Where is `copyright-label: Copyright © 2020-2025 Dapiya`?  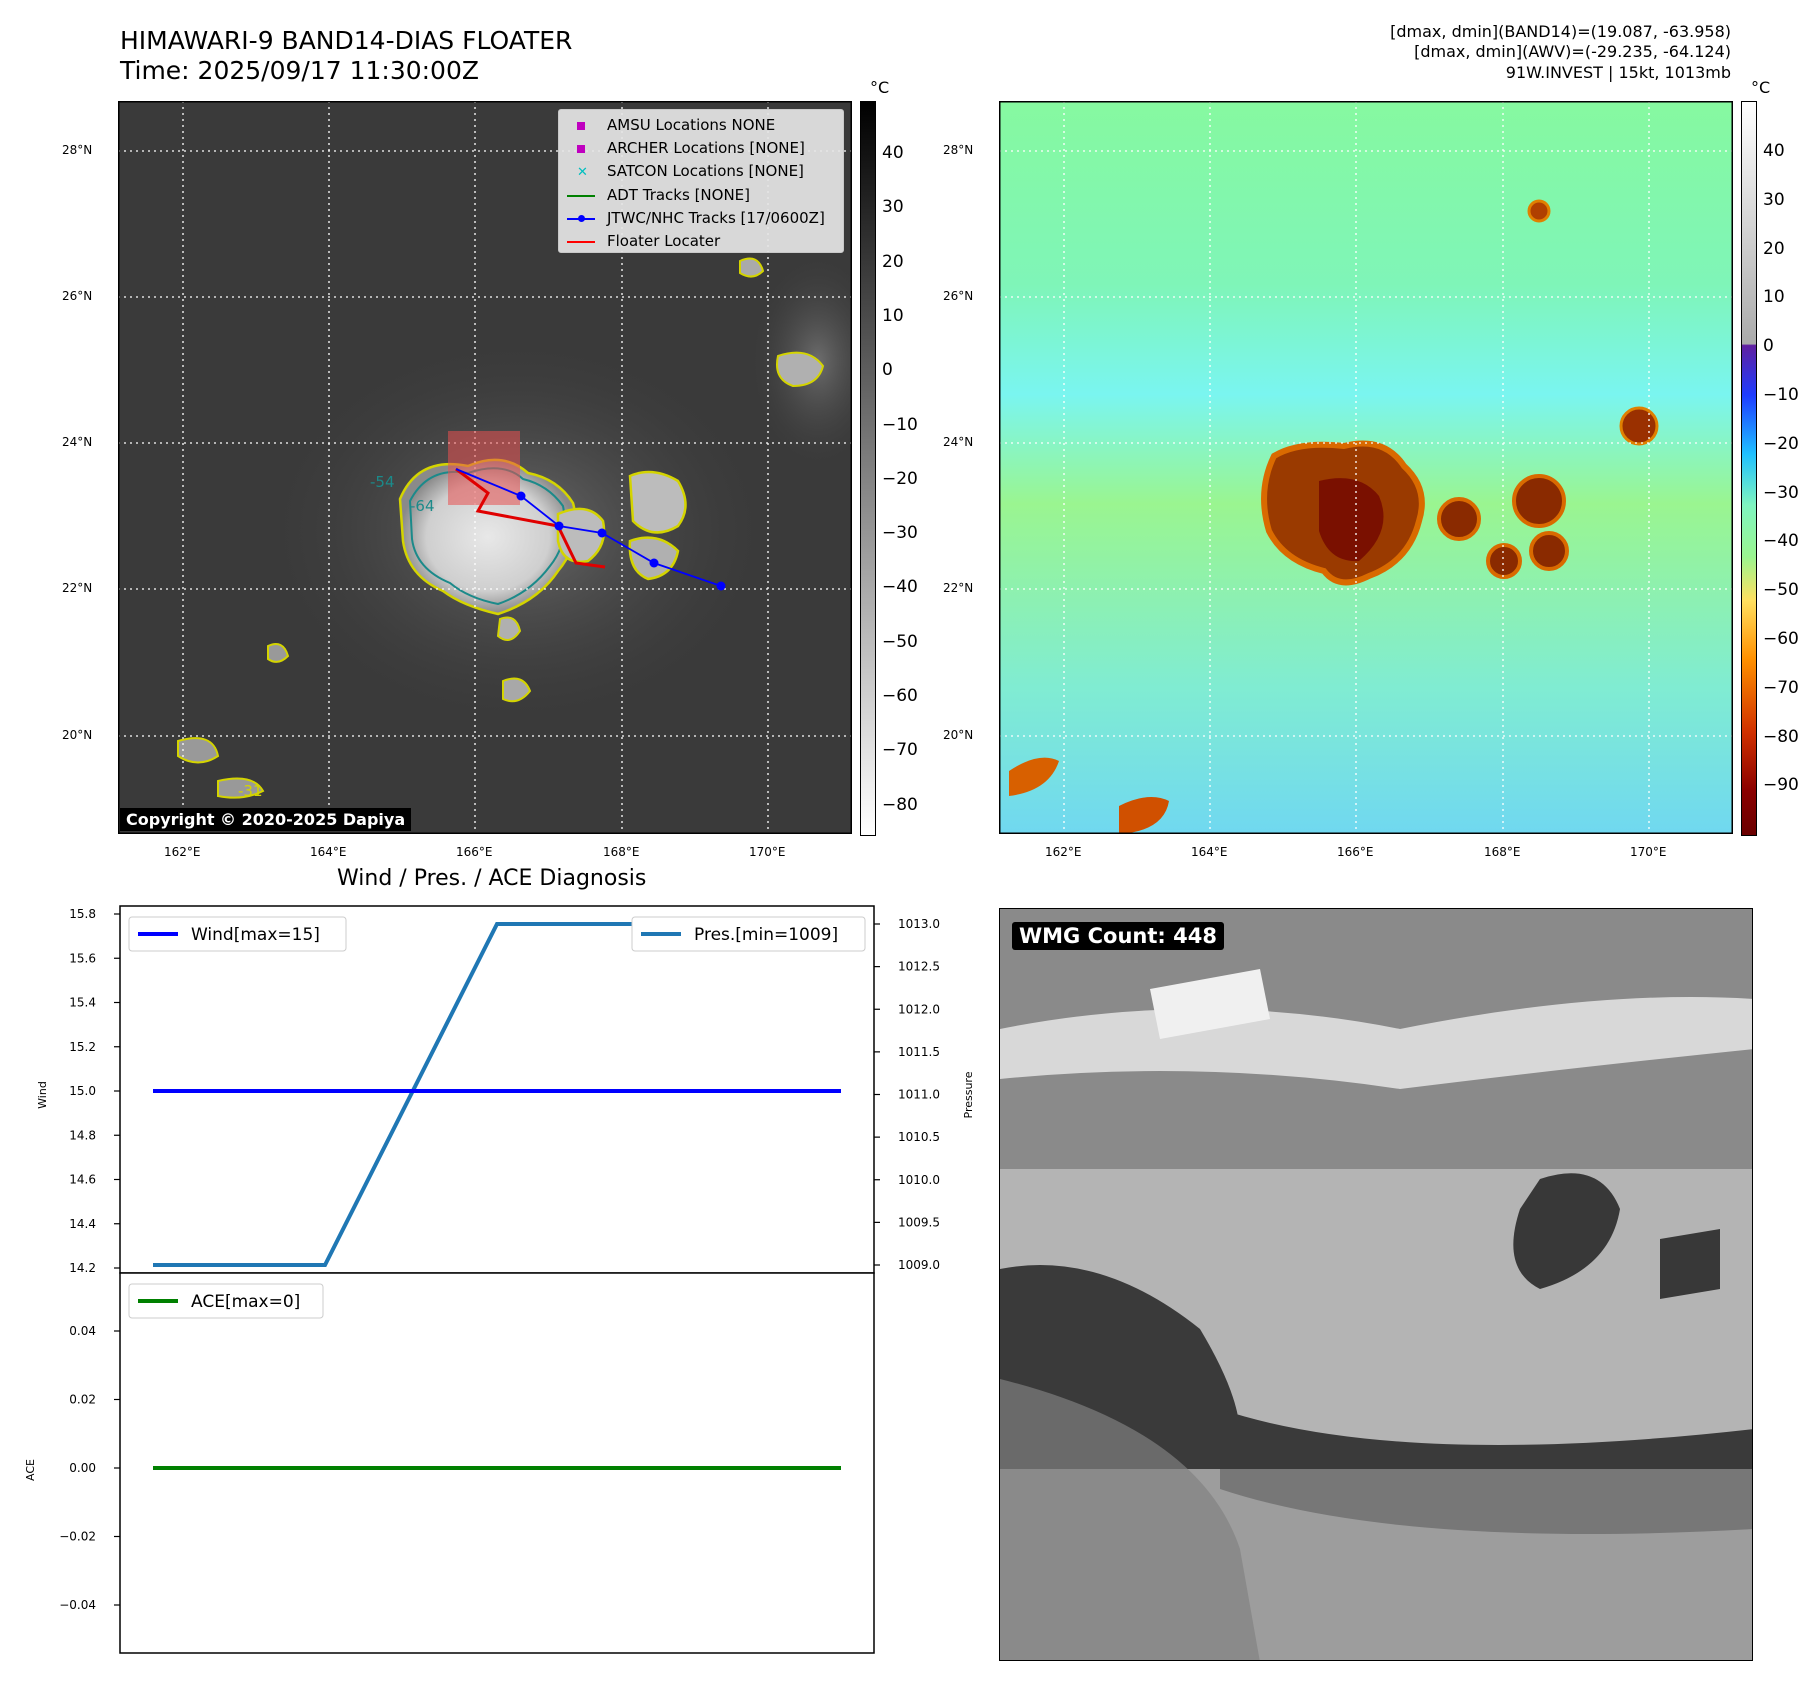 copyright-label: Copyright © 2020-2025 Dapiya is located at coordinates (266, 819).